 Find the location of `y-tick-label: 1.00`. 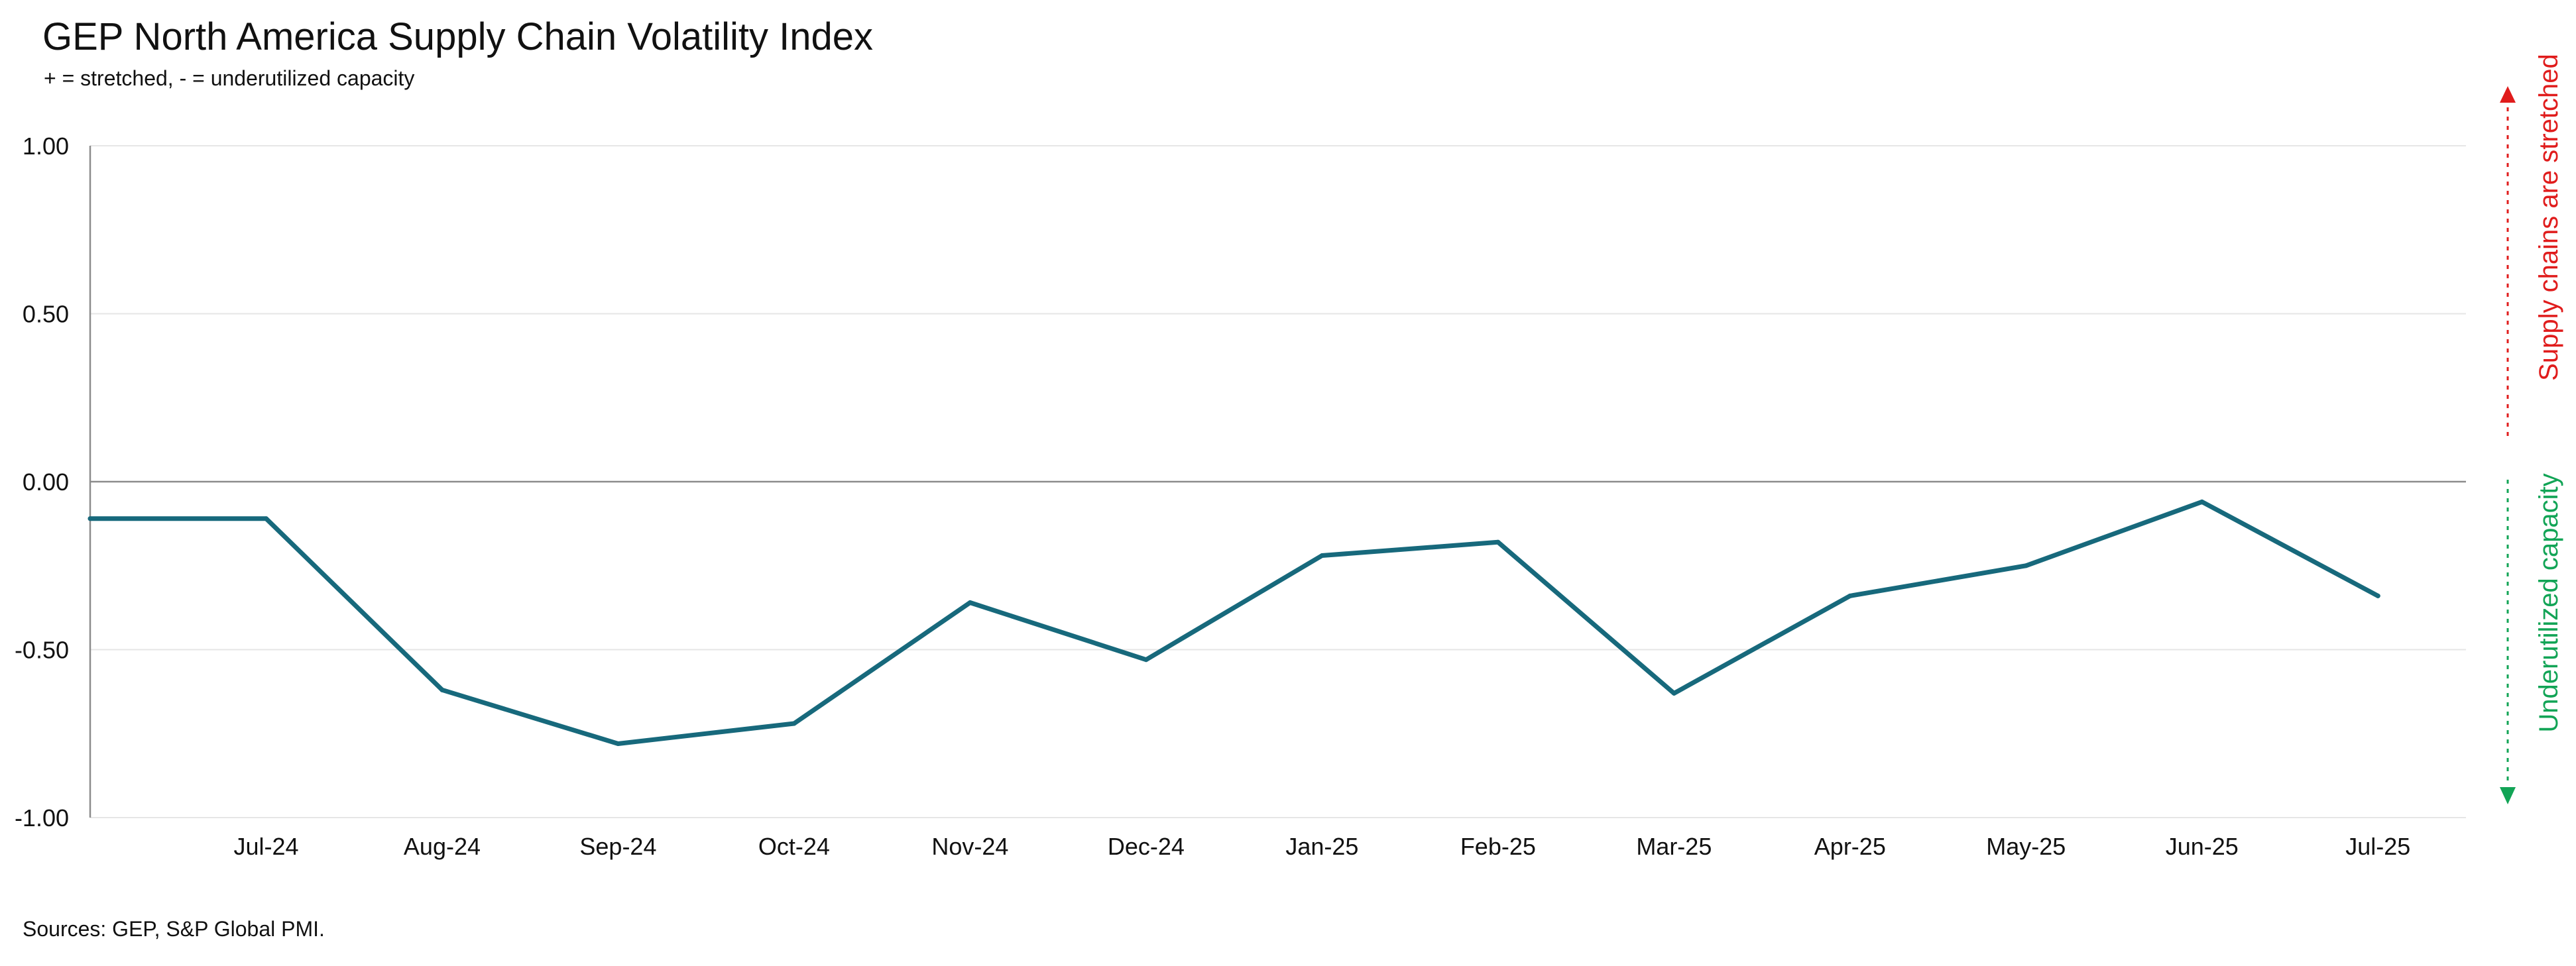

y-tick-label: 1.00 is located at coordinates (46, 146).